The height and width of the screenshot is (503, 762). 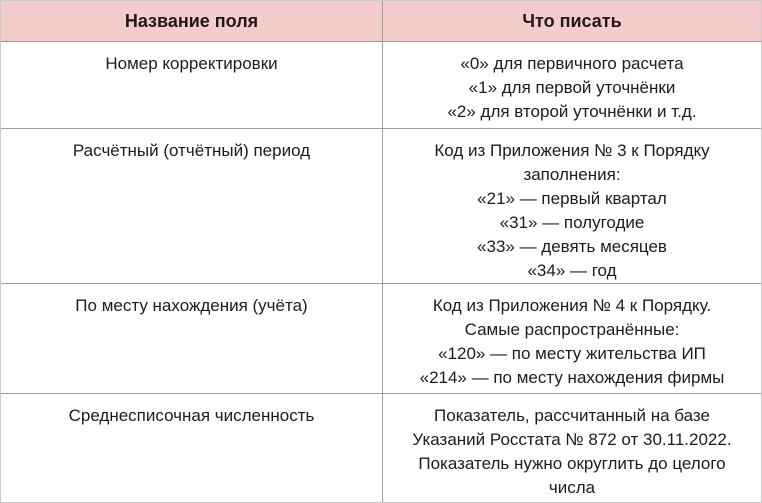 What do you see at coordinates (192, 84) in the screenshot?
I see `field-name-cell: Номер корректировки` at bounding box center [192, 84].